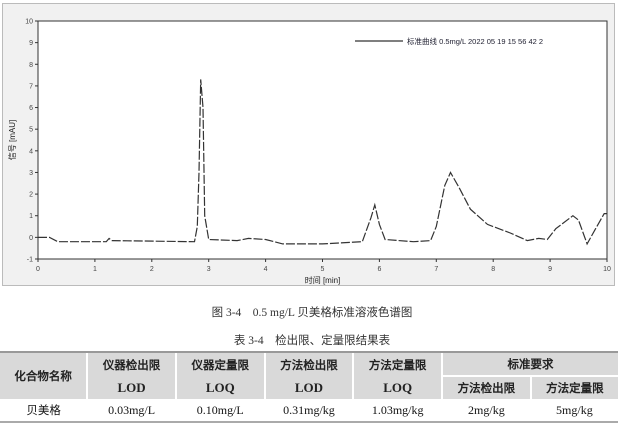  What do you see at coordinates (220, 411) in the screenshot?
I see `cell: 0.10mg/L` at bounding box center [220, 411].